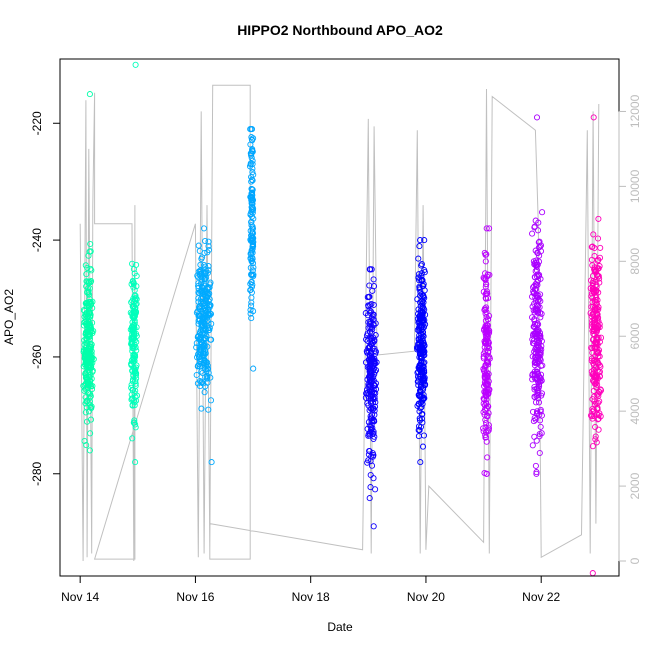  I want to click on y2-tick-label: 0, so click(635, 560).